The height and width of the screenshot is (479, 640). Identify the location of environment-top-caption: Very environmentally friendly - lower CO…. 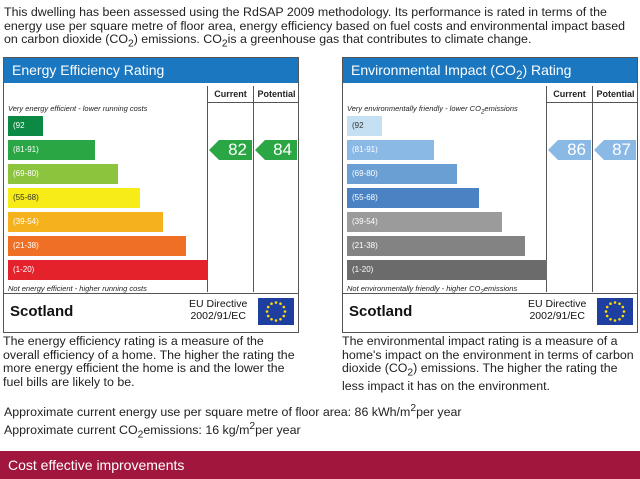
(432, 110).